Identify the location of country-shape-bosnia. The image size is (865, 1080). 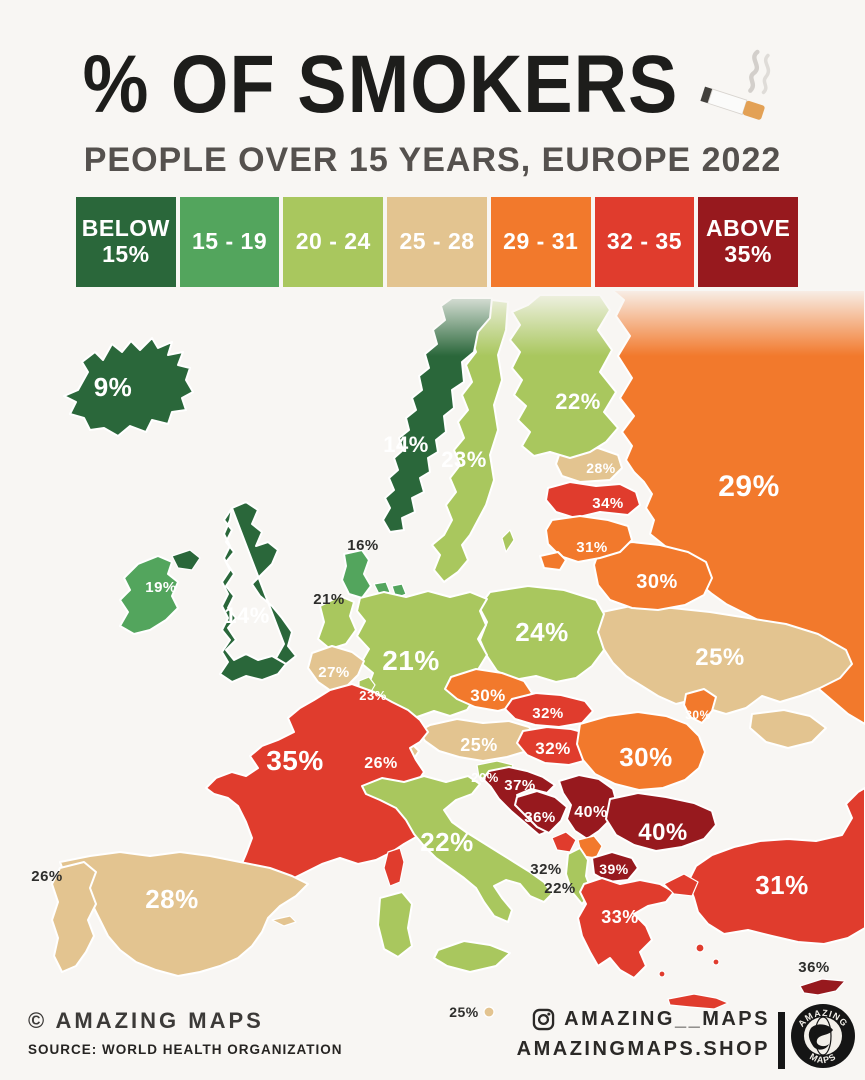
(541, 812).